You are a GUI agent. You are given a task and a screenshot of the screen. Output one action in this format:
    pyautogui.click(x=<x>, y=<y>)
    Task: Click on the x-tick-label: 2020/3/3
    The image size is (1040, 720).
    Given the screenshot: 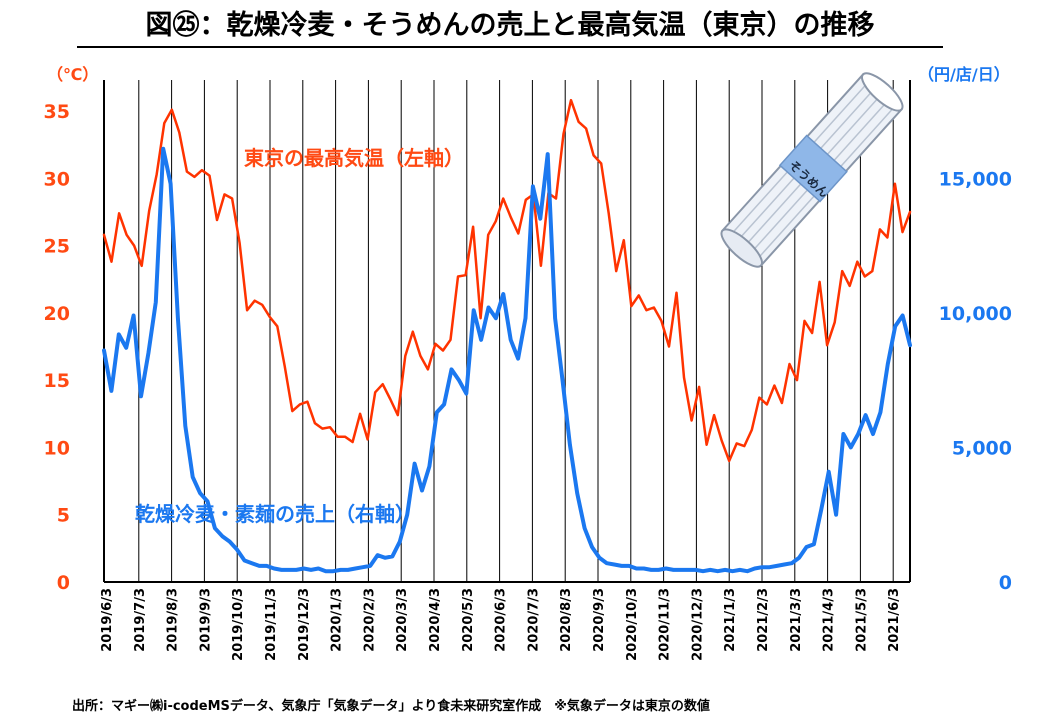 What is the action you would take?
    pyautogui.click(x=402, y=620)
    